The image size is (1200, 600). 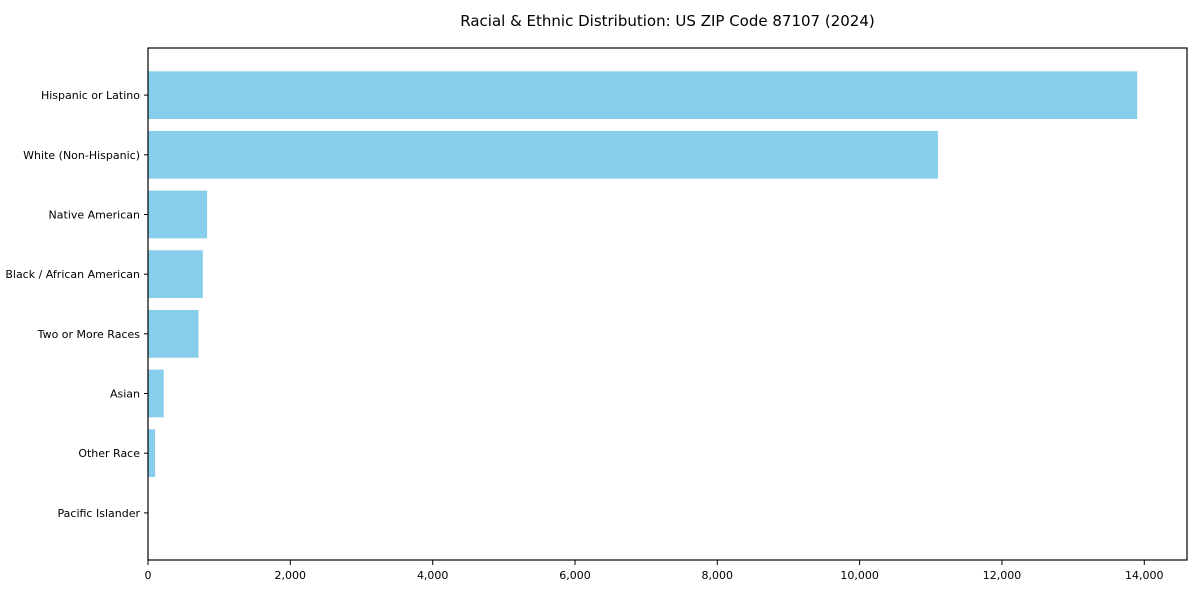 What do you see at coordinates (859, 575) in the screenshot?
I see `x-tick-label-10-000: 10,000` at bounding box center [859, 575].